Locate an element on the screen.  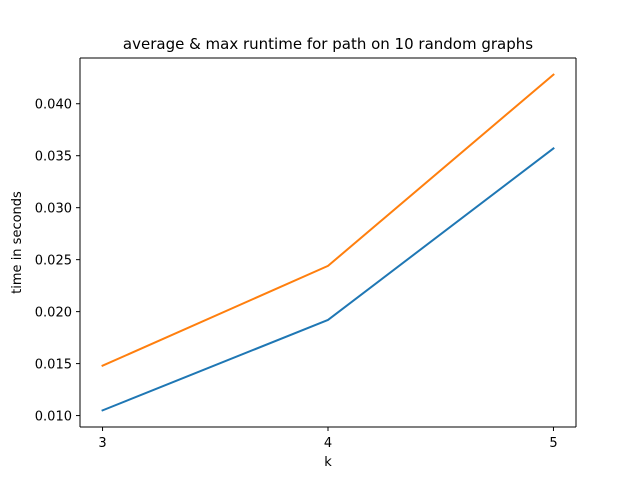
y-axis-label: time in seconds is located at coordinates (17, 242).